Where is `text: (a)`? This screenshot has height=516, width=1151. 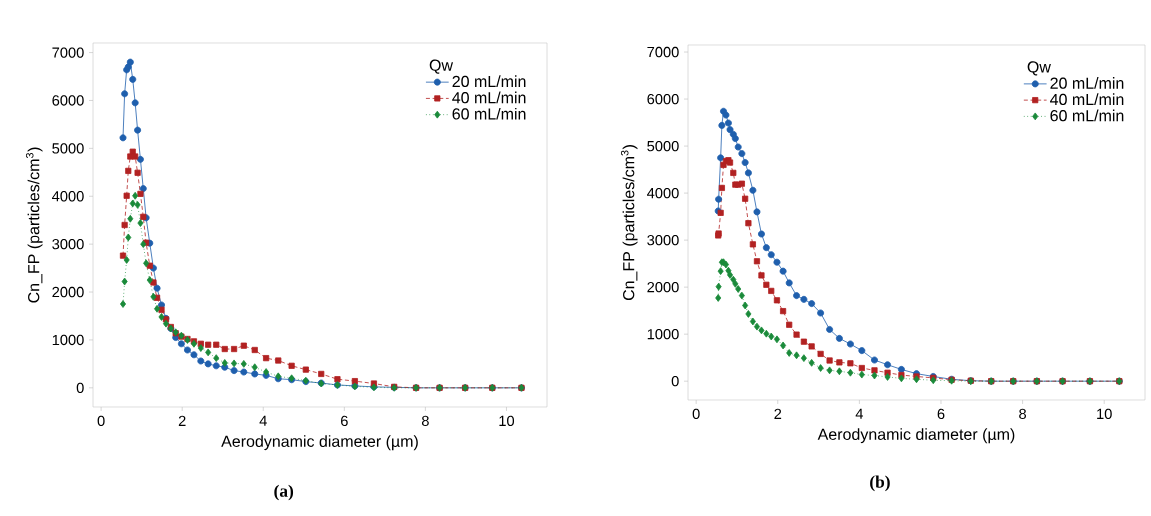
text: (a) is located at coordinates (284, 492).